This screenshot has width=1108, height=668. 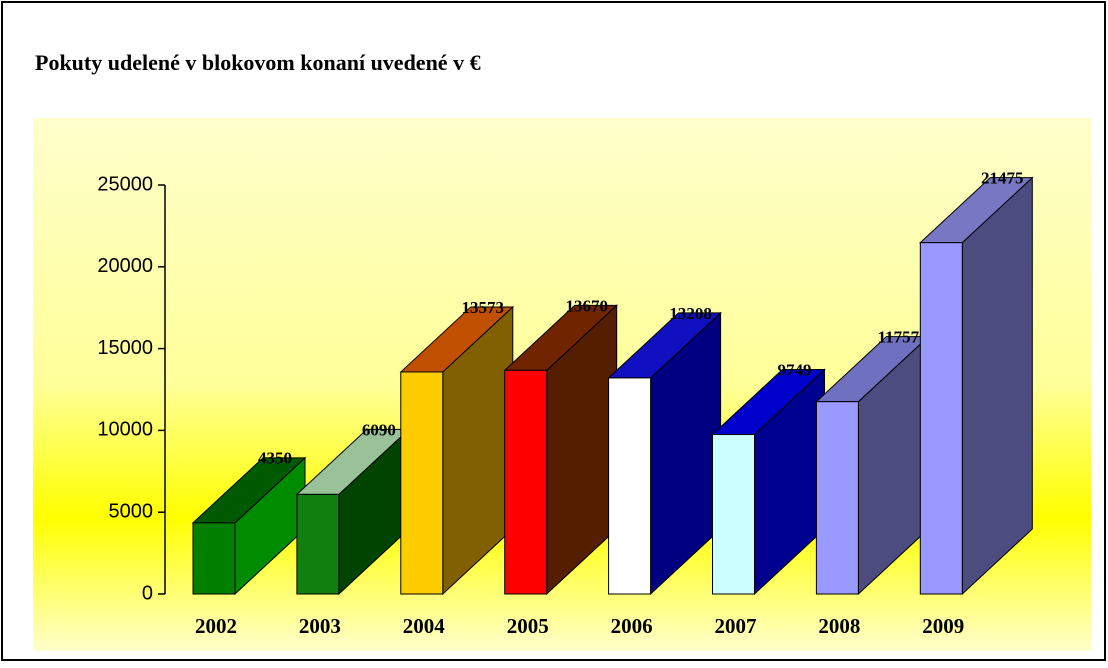 I want to click on y-tick-label: 5000, so click(x=131, y=511).